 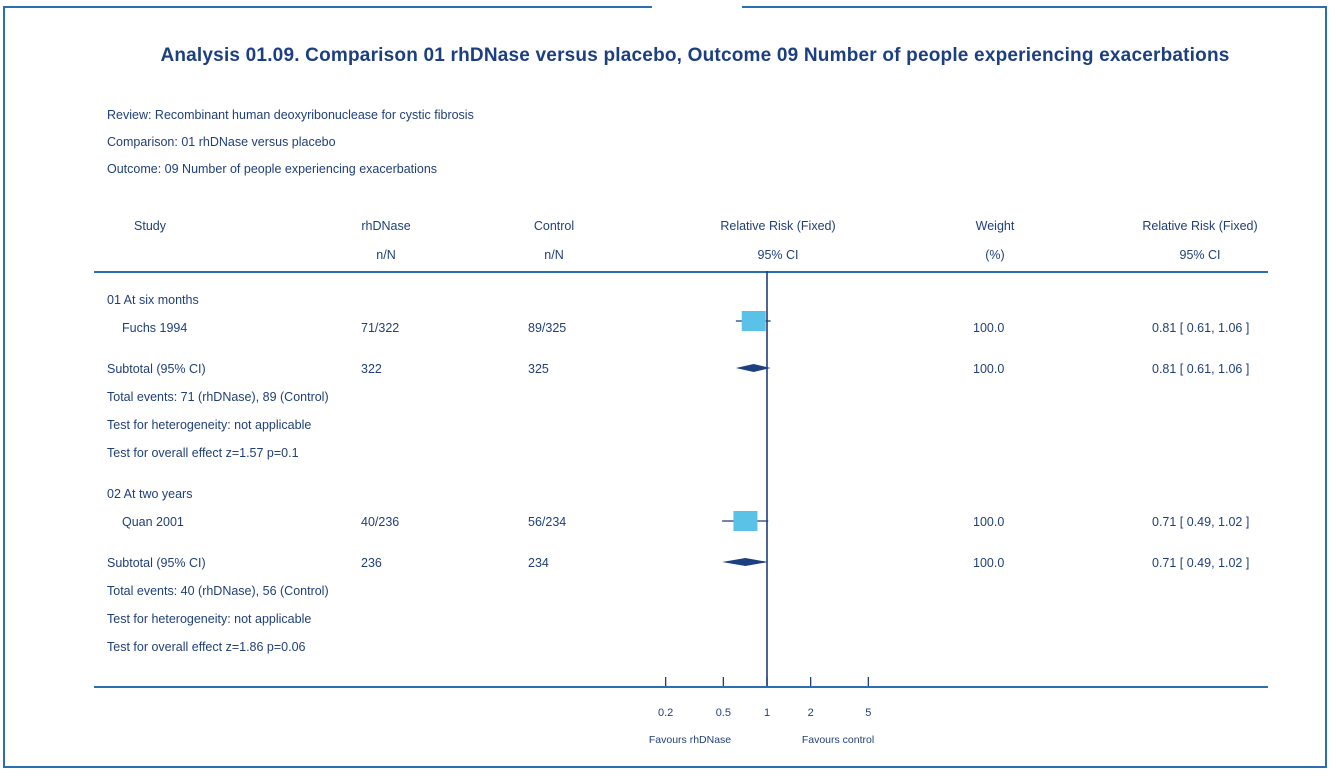 What do you see at coordinates (153, 522) in the screenshot?
I see `study-name: Quan 2001` at bounding box center [153, 522].